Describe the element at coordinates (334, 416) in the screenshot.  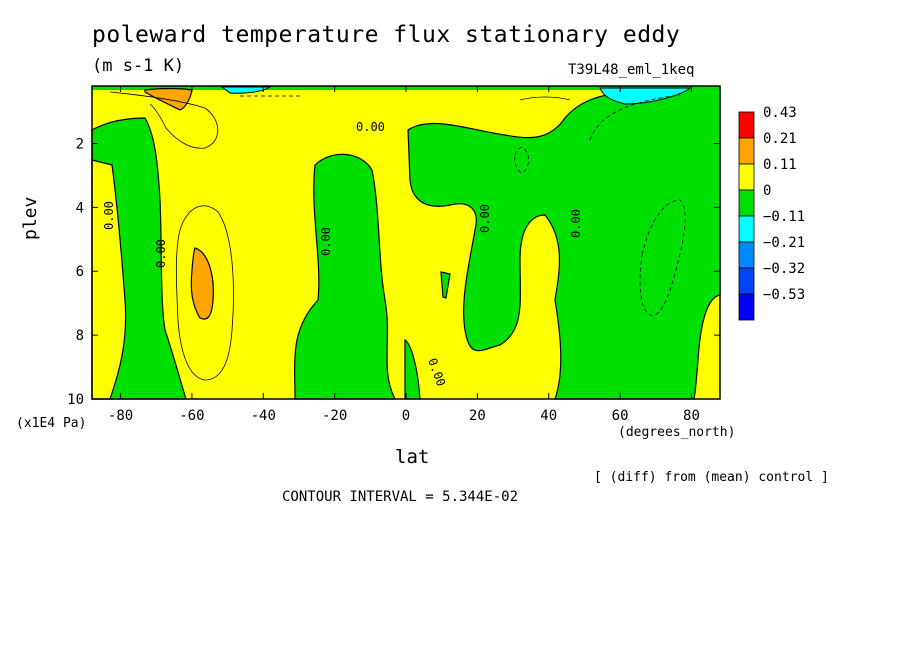
I see `x-tick-label: -20` at that location.